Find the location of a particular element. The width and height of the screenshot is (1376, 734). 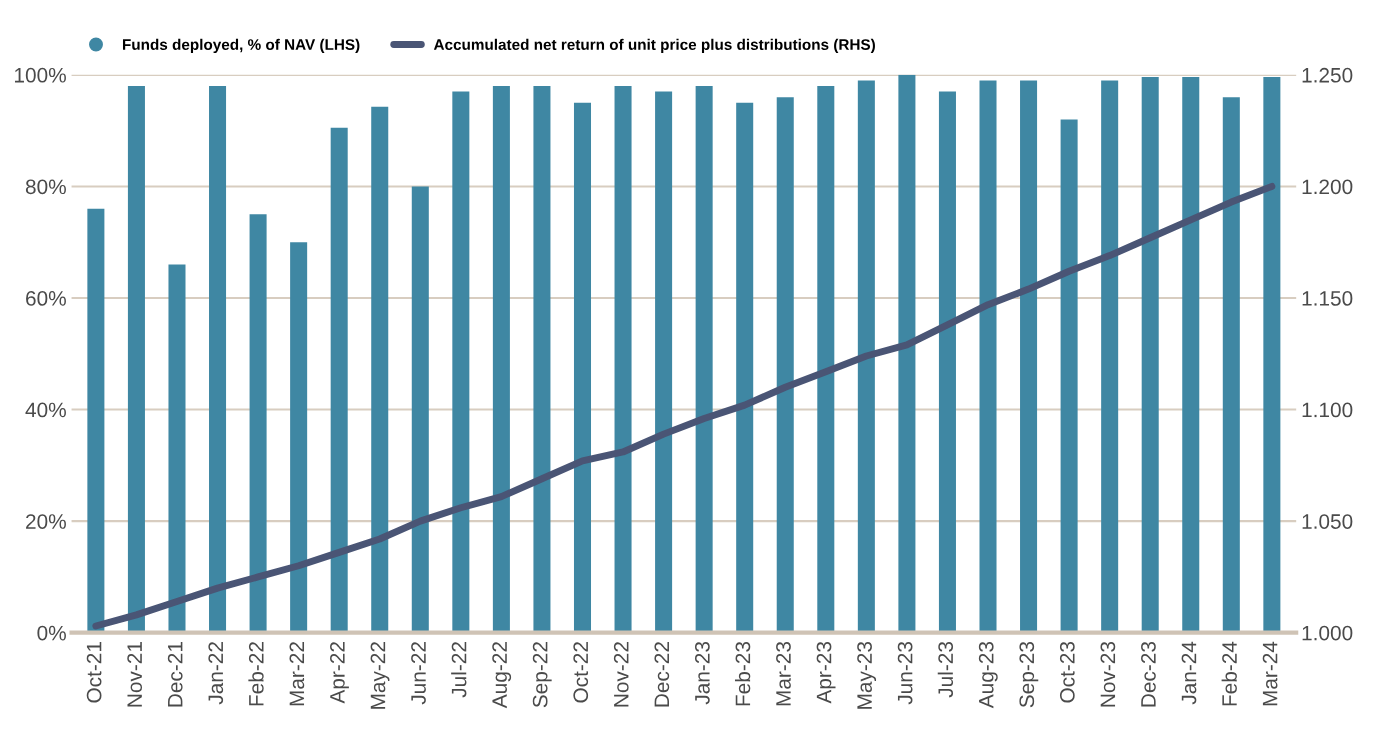

y2-tick-label: 1.250 is located at coordinates (1327, 75).